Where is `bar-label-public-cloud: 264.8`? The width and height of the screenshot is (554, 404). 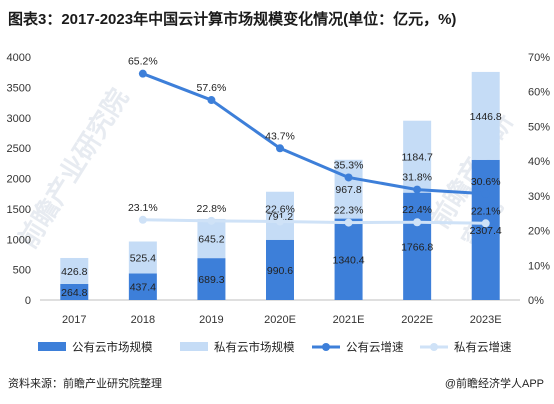 bar-label-public-cloud: 264.8 is located at coordinates (74, 293).